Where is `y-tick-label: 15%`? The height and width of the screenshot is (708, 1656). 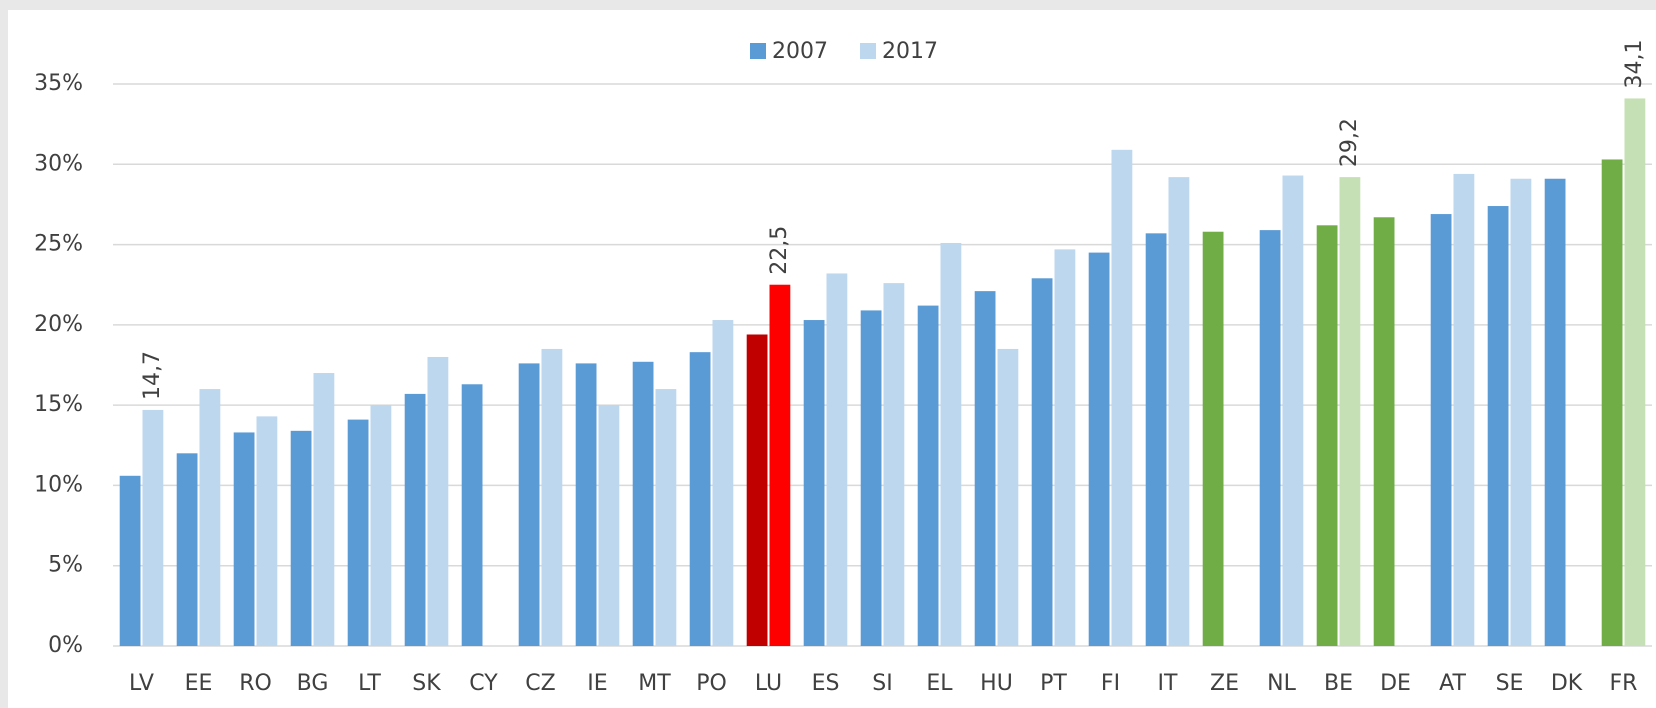 y-tick-label: 15% is located at coordinates (58, 404).